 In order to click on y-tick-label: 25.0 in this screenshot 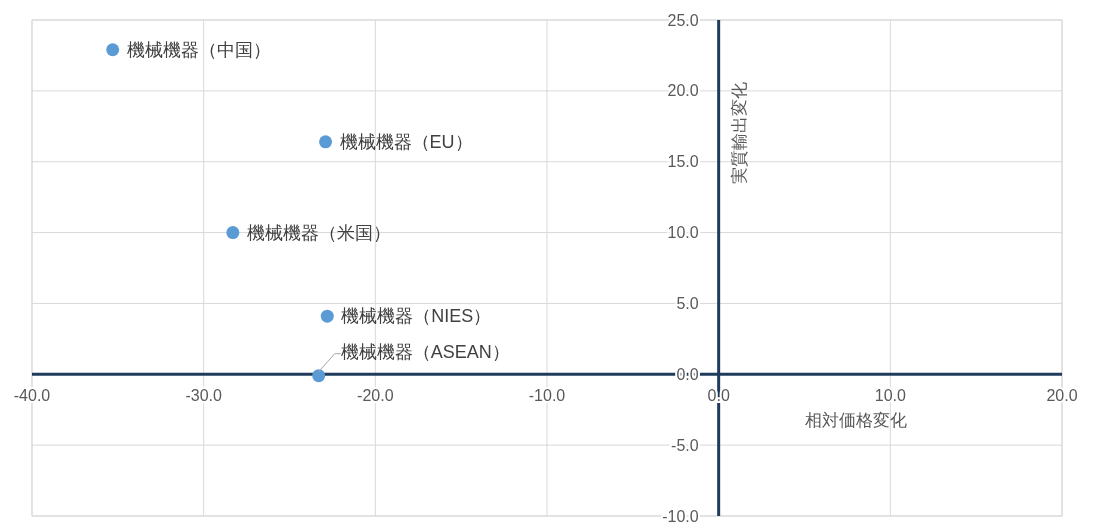, I will do `click(683, 20)`.